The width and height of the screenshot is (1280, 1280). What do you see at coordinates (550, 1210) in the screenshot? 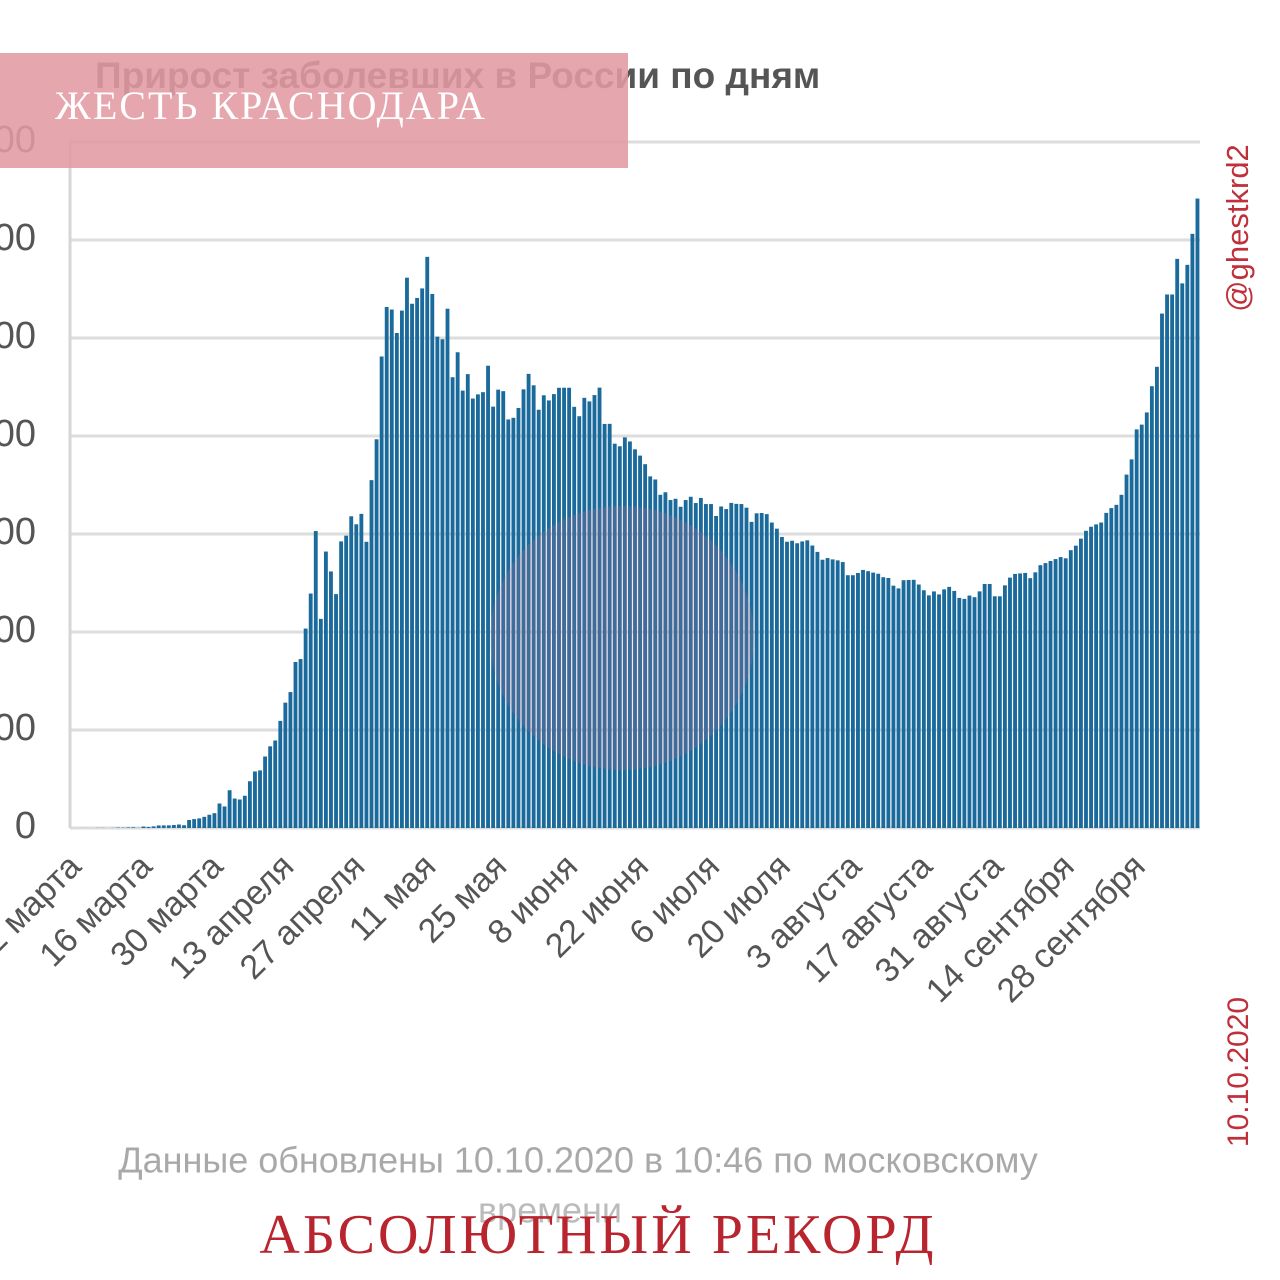
I see `note-line: времени` at bounding box center [550, 1210].